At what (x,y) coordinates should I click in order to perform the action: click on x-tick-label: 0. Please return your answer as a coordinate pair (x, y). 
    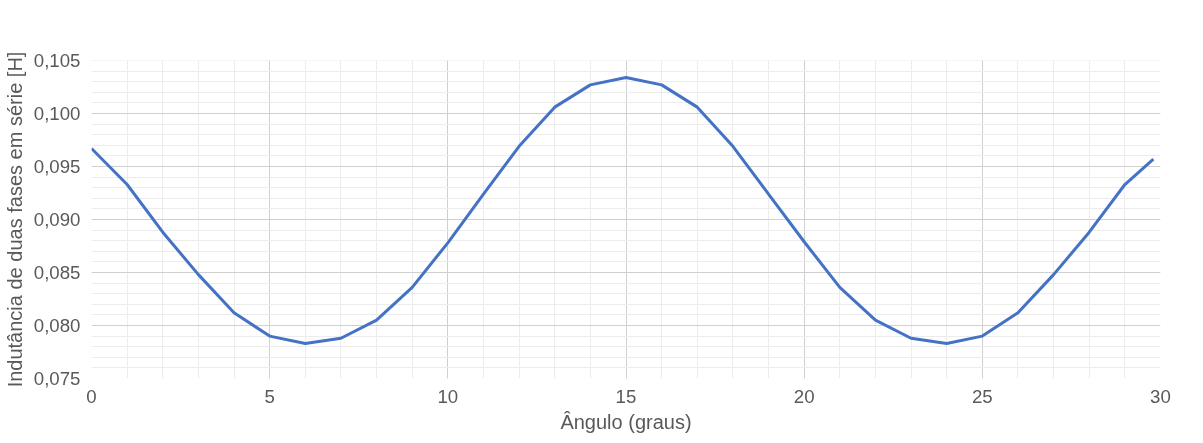
    Looking at the image, I should click on (91, 396).